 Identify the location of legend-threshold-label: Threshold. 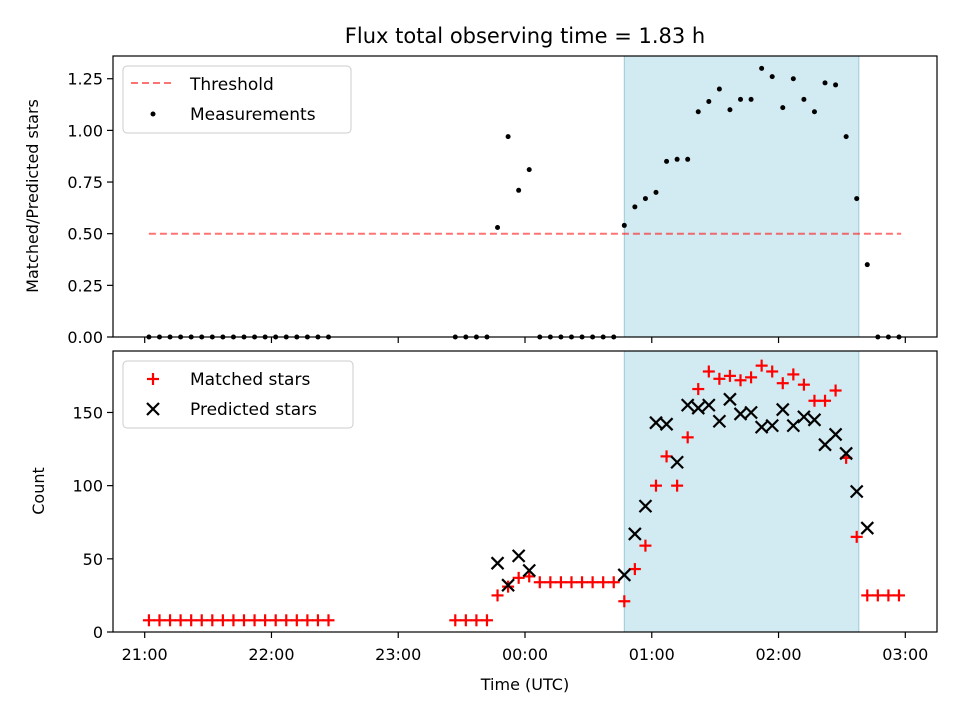
(231, 85).